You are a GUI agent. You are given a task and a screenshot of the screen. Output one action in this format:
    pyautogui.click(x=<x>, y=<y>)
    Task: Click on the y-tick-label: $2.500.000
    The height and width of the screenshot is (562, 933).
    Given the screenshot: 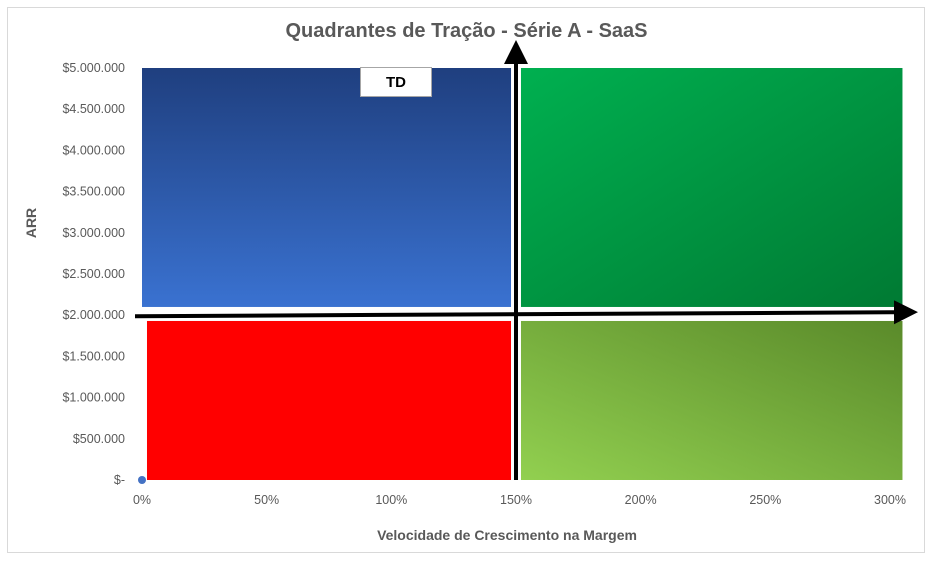 What is the action you would take?
    pyautogui.click(x=93, y=274)
    